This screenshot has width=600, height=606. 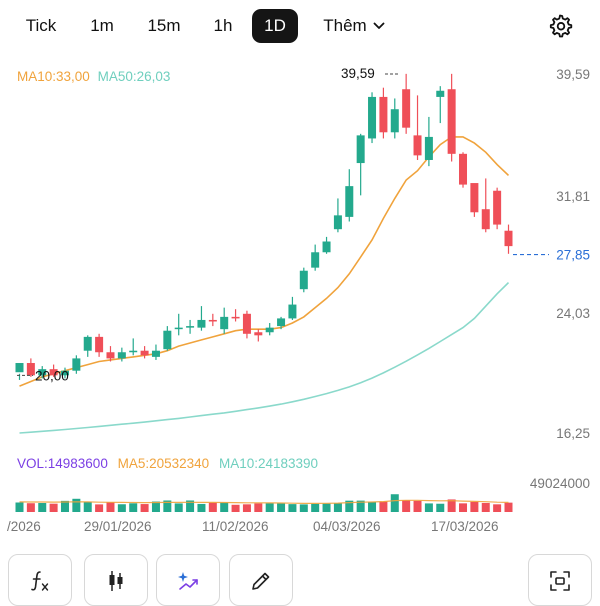 I want to click on tab-1m: 1m, so click(x=102, y=26).